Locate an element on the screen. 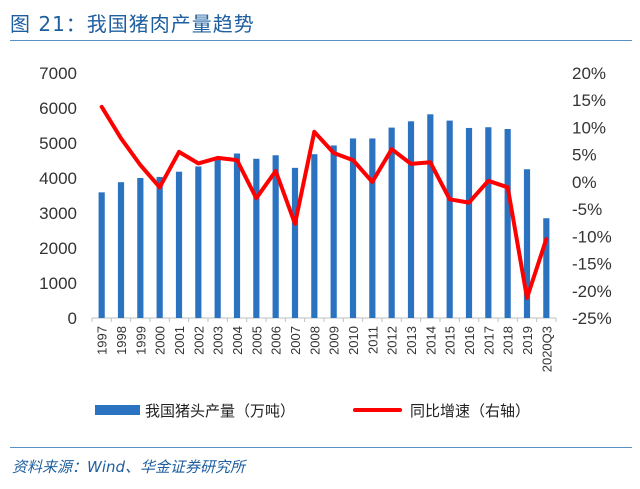  x-tick-label: 2012 is located at coordinates (392, 340).